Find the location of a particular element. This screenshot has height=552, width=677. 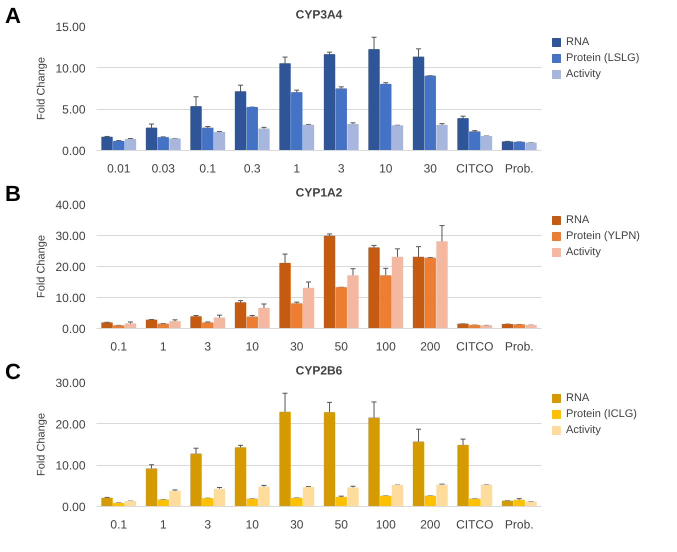

chart-title: CYP1A2 is located at coordinates (319, 193).